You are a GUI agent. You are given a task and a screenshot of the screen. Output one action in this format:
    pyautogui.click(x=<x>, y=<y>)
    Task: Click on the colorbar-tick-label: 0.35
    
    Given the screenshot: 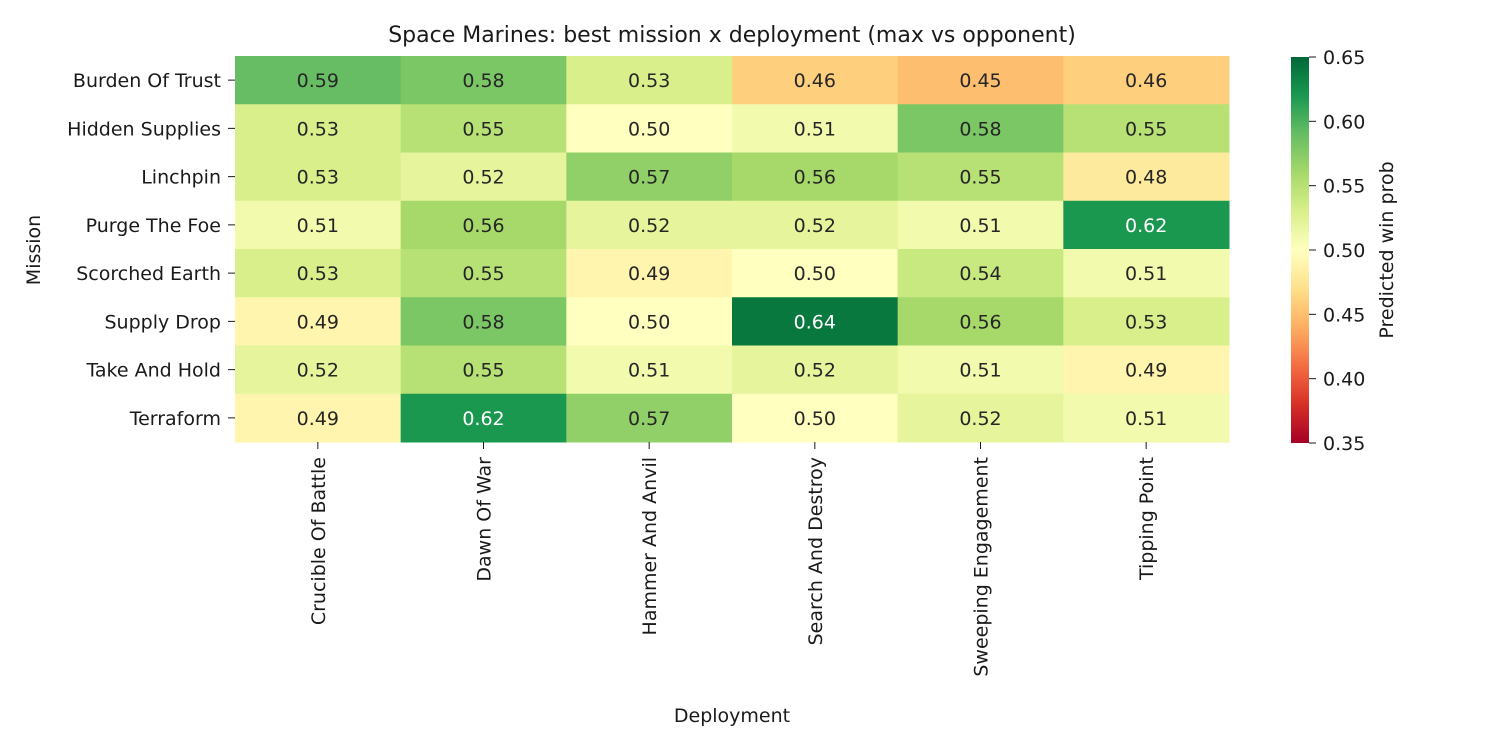 What is the action you would take?
    pyautogui.click(x=1344, y=444)
    